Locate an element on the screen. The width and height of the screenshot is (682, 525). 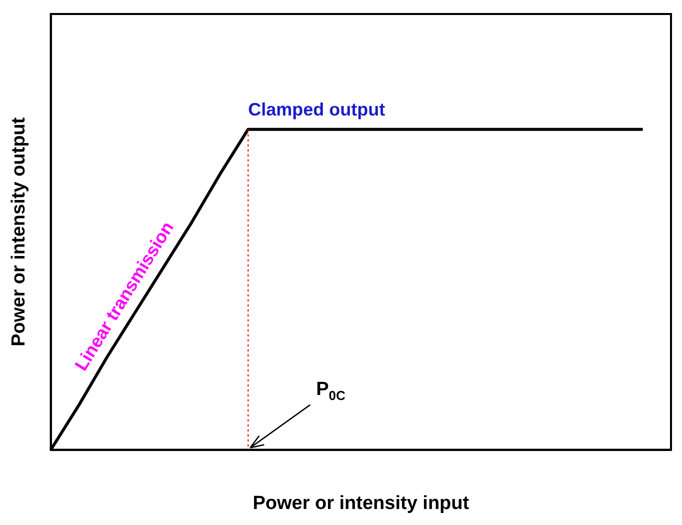
x-axis-title: Power or intensity input is located at coordinates (361, 503).